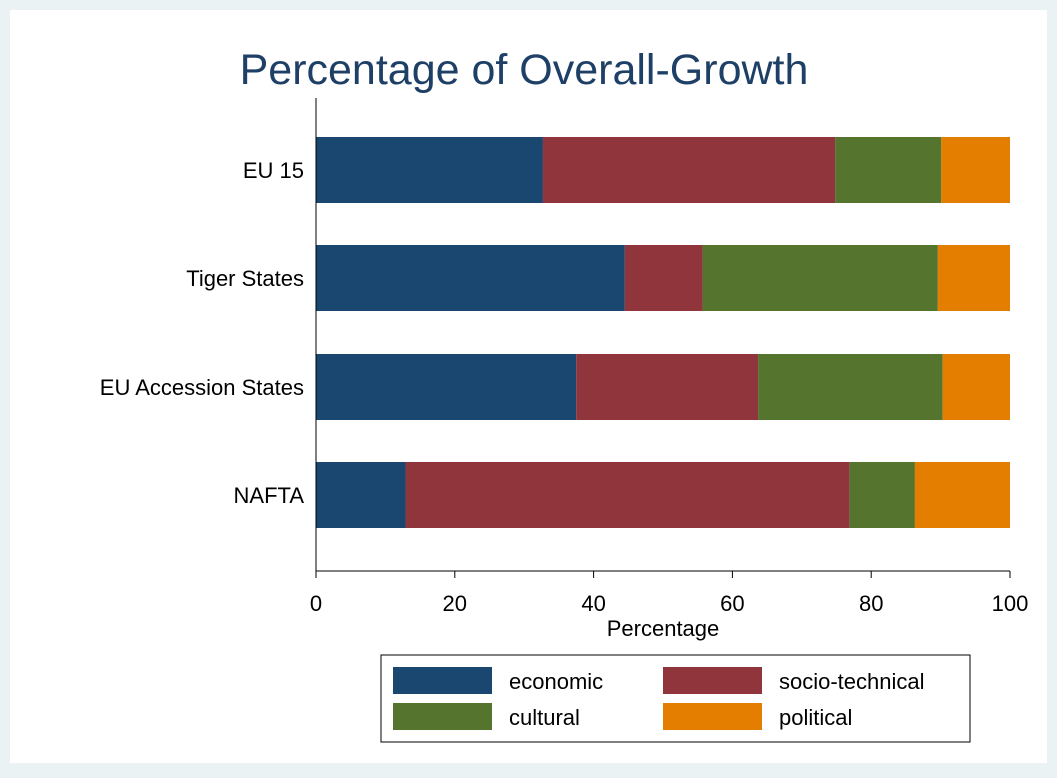 This screenshot has width=1057, height=778. Describe the element at coordinates (659, 698) in the screenshot. I see `legend: economic socio-technical cultural political` at that location.